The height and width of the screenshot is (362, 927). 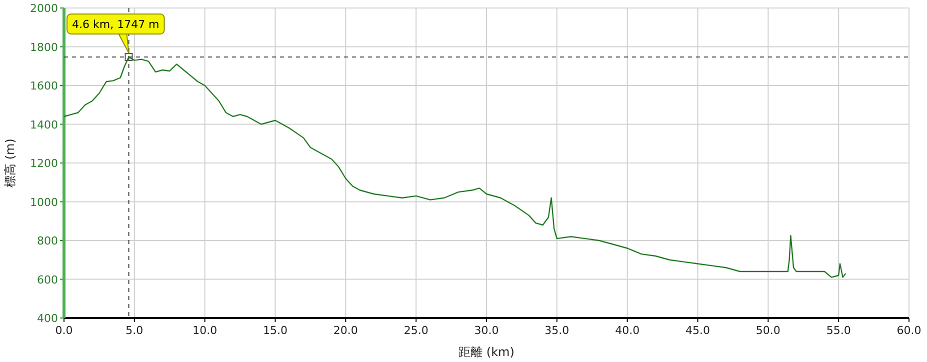 I want to click on x-tick-label: 15.0, so click(x=275, y=330).